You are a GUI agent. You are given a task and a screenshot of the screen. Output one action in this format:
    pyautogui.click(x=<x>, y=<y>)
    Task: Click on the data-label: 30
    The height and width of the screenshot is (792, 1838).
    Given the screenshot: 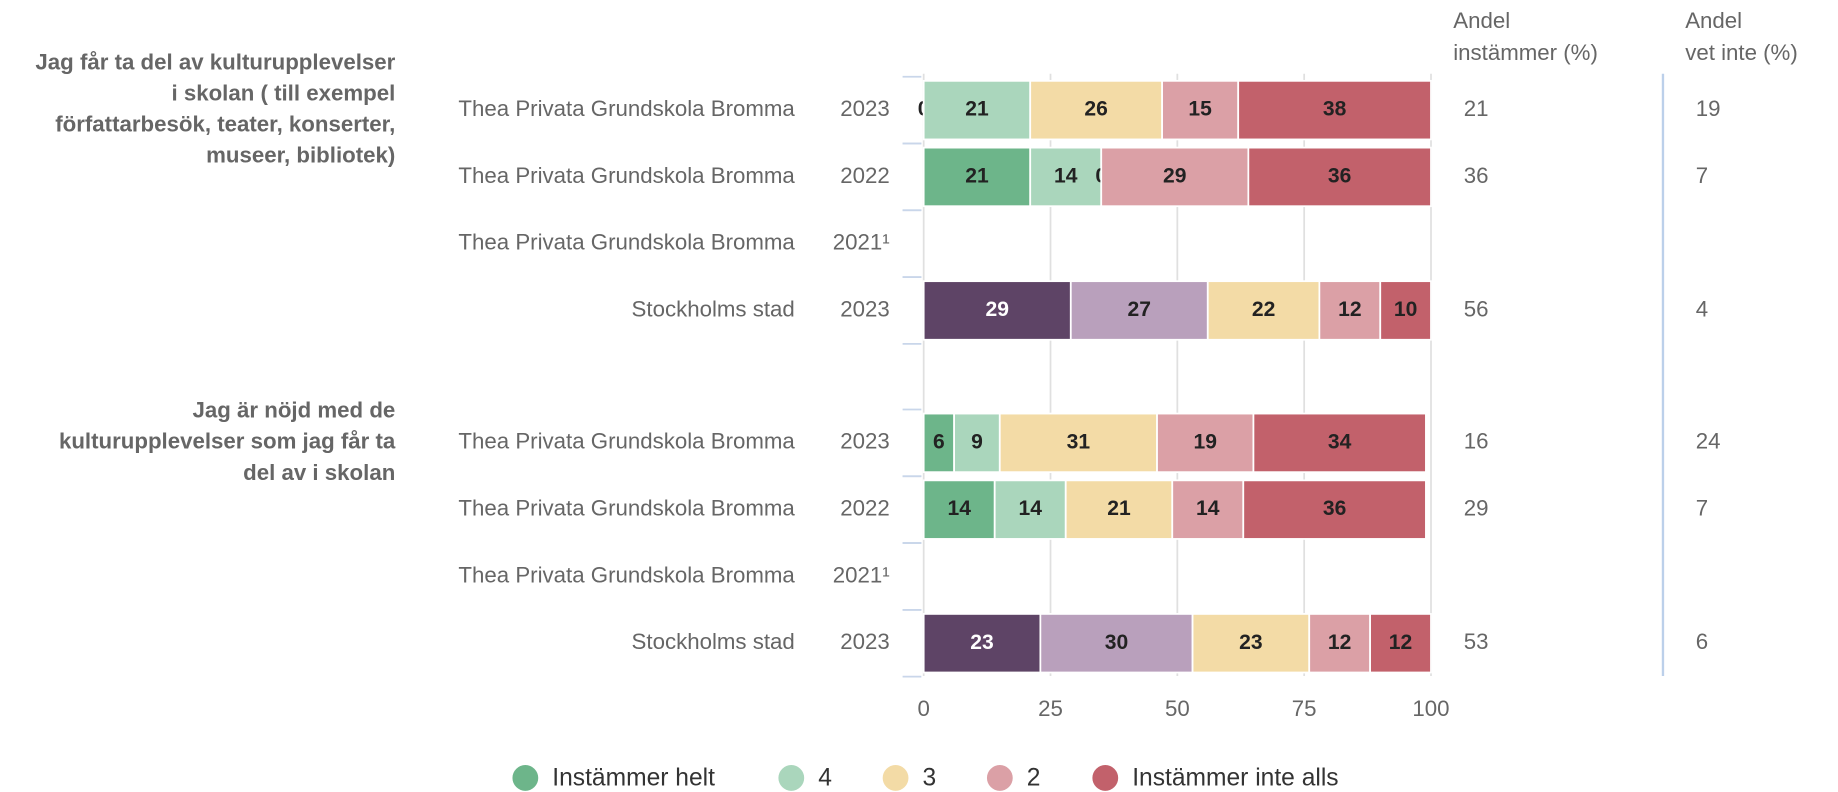 What is the action you would take?
    pyautogui.click(x=1116, y=642)
    